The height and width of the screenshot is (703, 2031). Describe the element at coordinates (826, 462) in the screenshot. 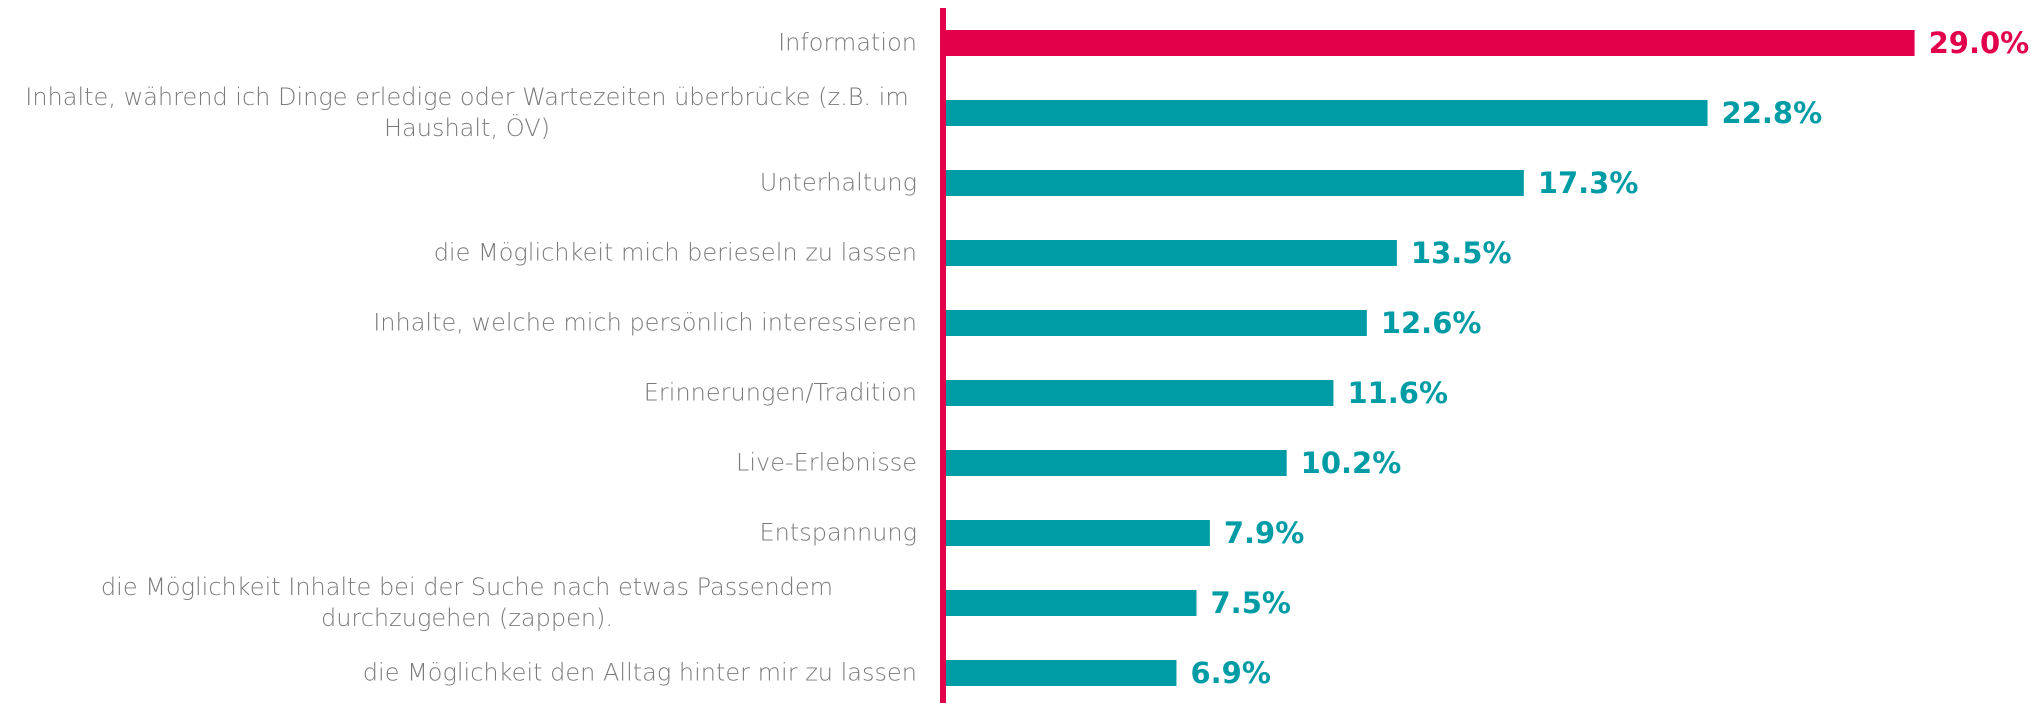

I see `category-text: Live-Erlebnisse` at that location.